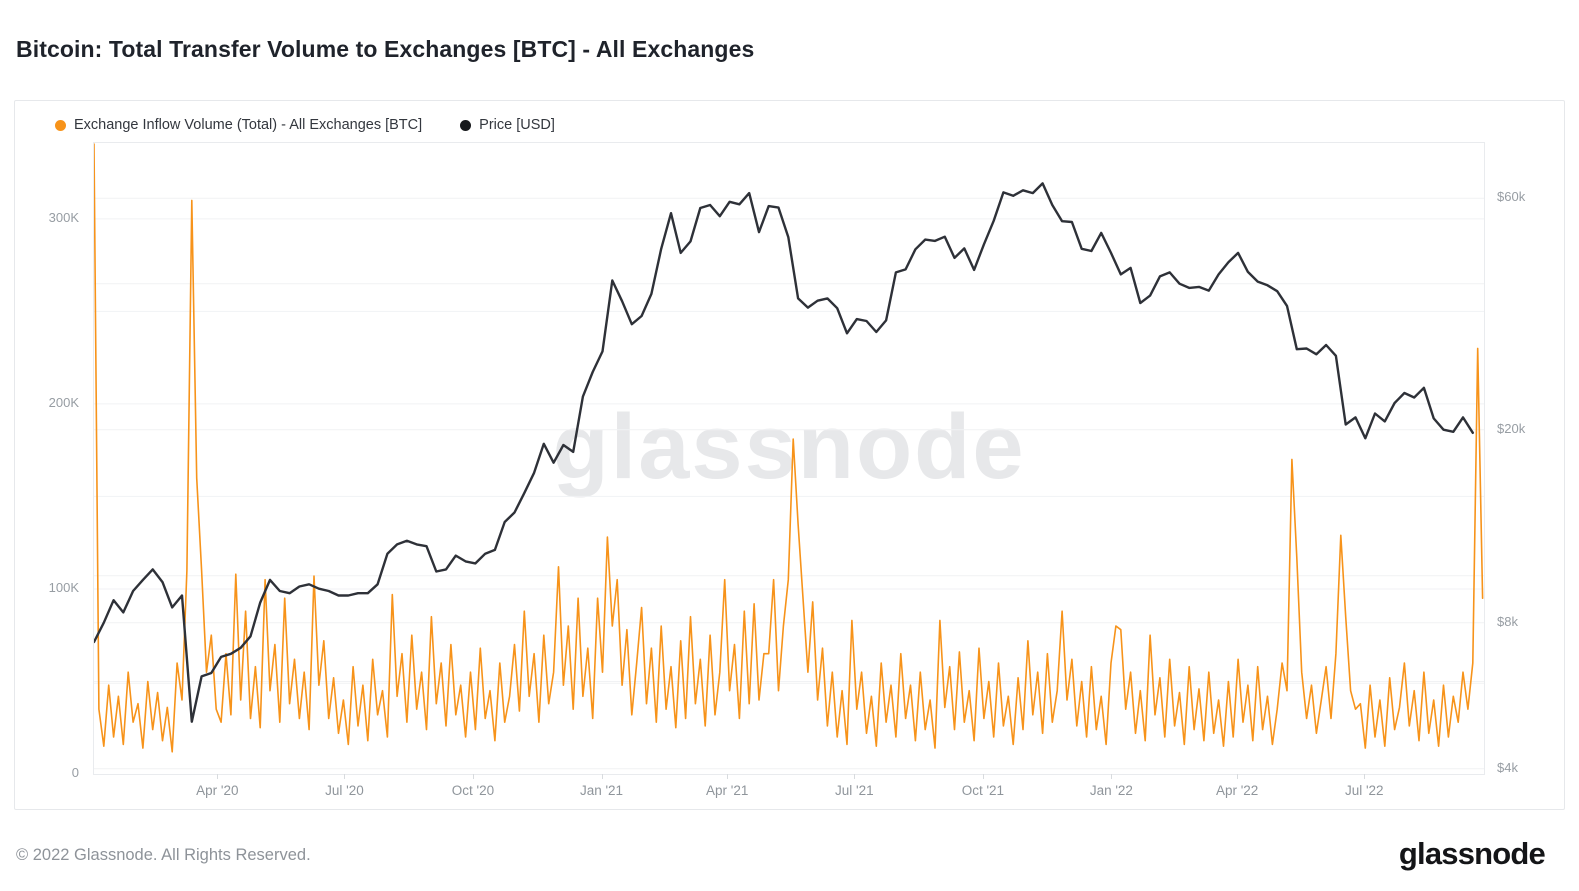  What do you see at coordinates (1511, 428) in the screenshot?
I see `right-axis-tick-label: $20k` at bounding box center [1511, 428].